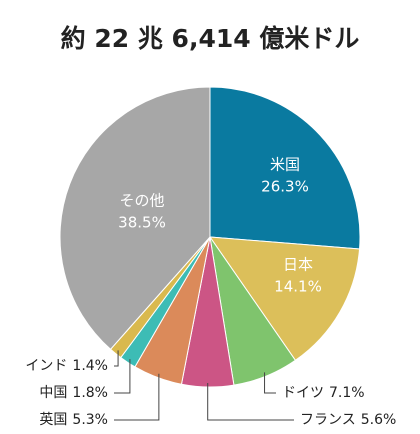 Image resolution: width=420 pixels, height=434 pixels. I want to click on slice-label: 中国 1.8%, so click(73, 393).